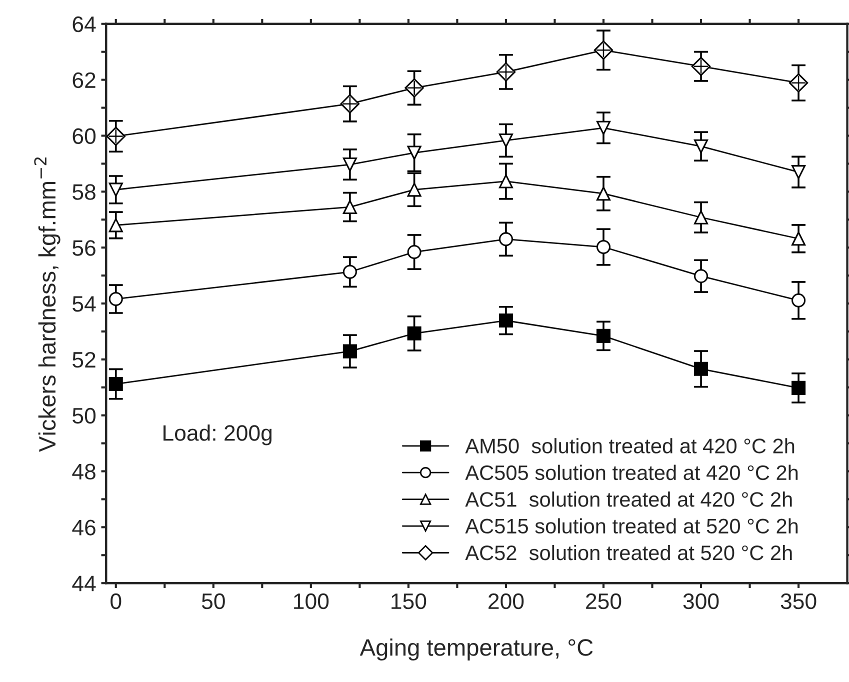  What do you see at coordinates (84, 416) in the screenshot?
I see `y-tick-label: 50` at bounding box center [84, 416].